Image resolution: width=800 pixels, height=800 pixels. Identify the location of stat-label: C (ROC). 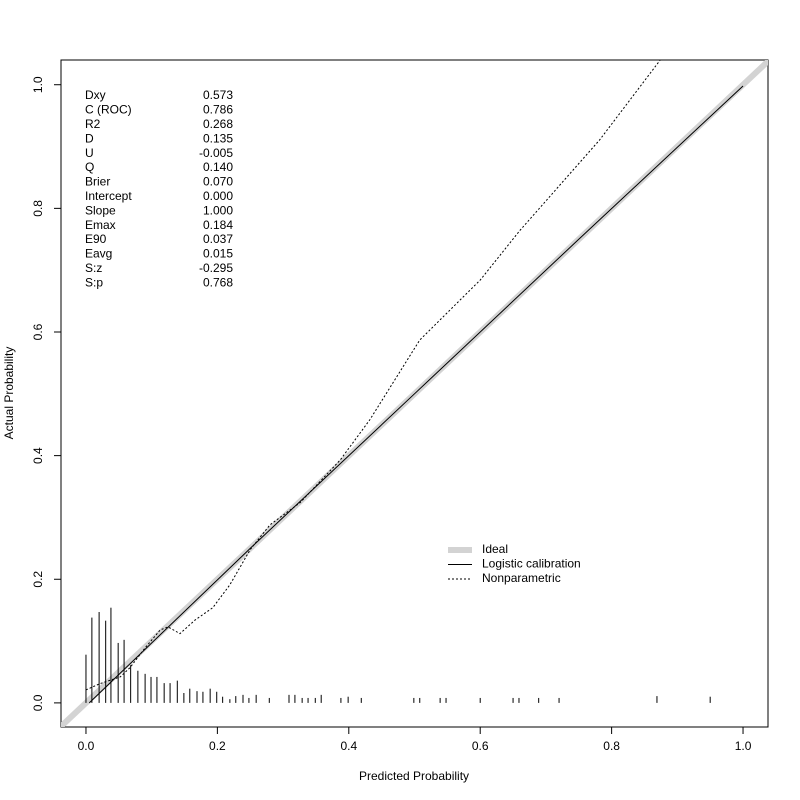
(108, 110).